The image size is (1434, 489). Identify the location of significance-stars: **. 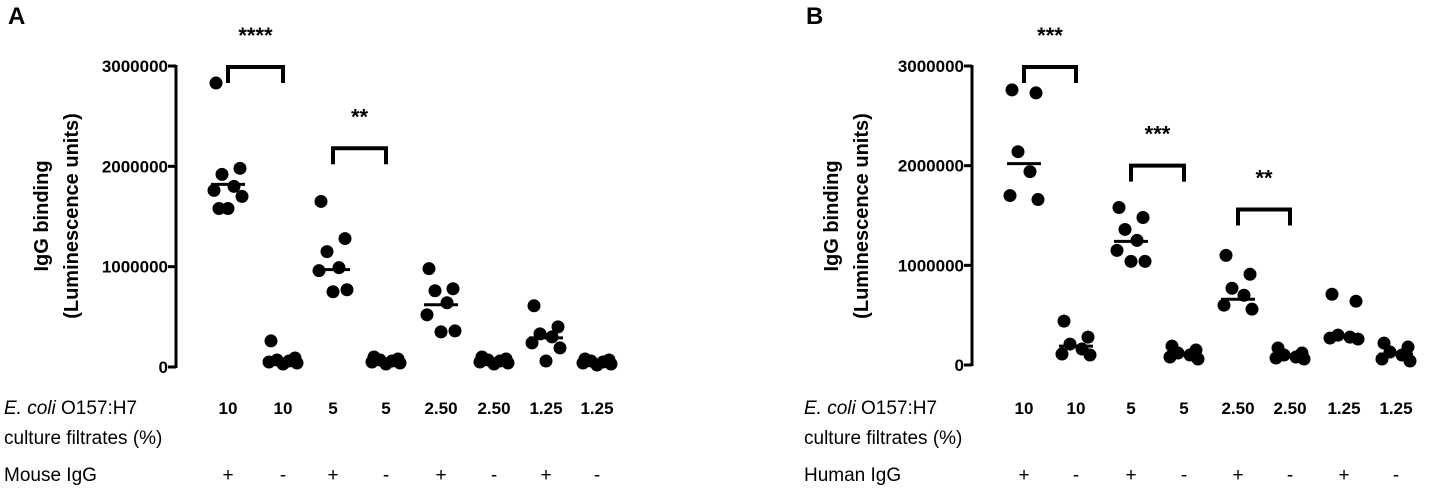
(1264, 178).